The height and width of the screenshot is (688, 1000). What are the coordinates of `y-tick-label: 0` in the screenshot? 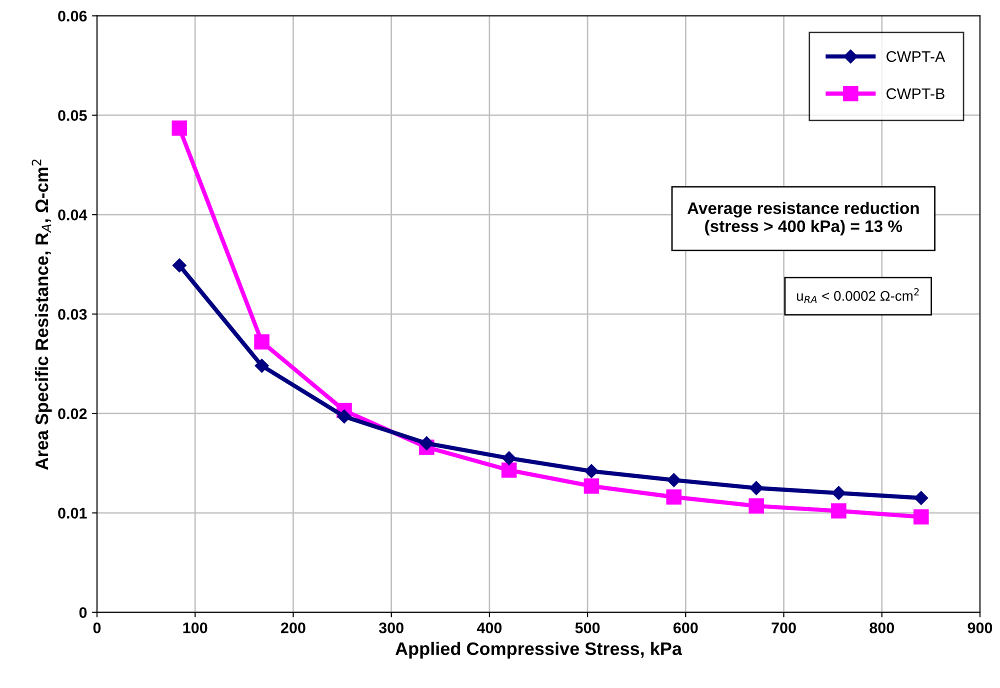 It's located at (83, 612).